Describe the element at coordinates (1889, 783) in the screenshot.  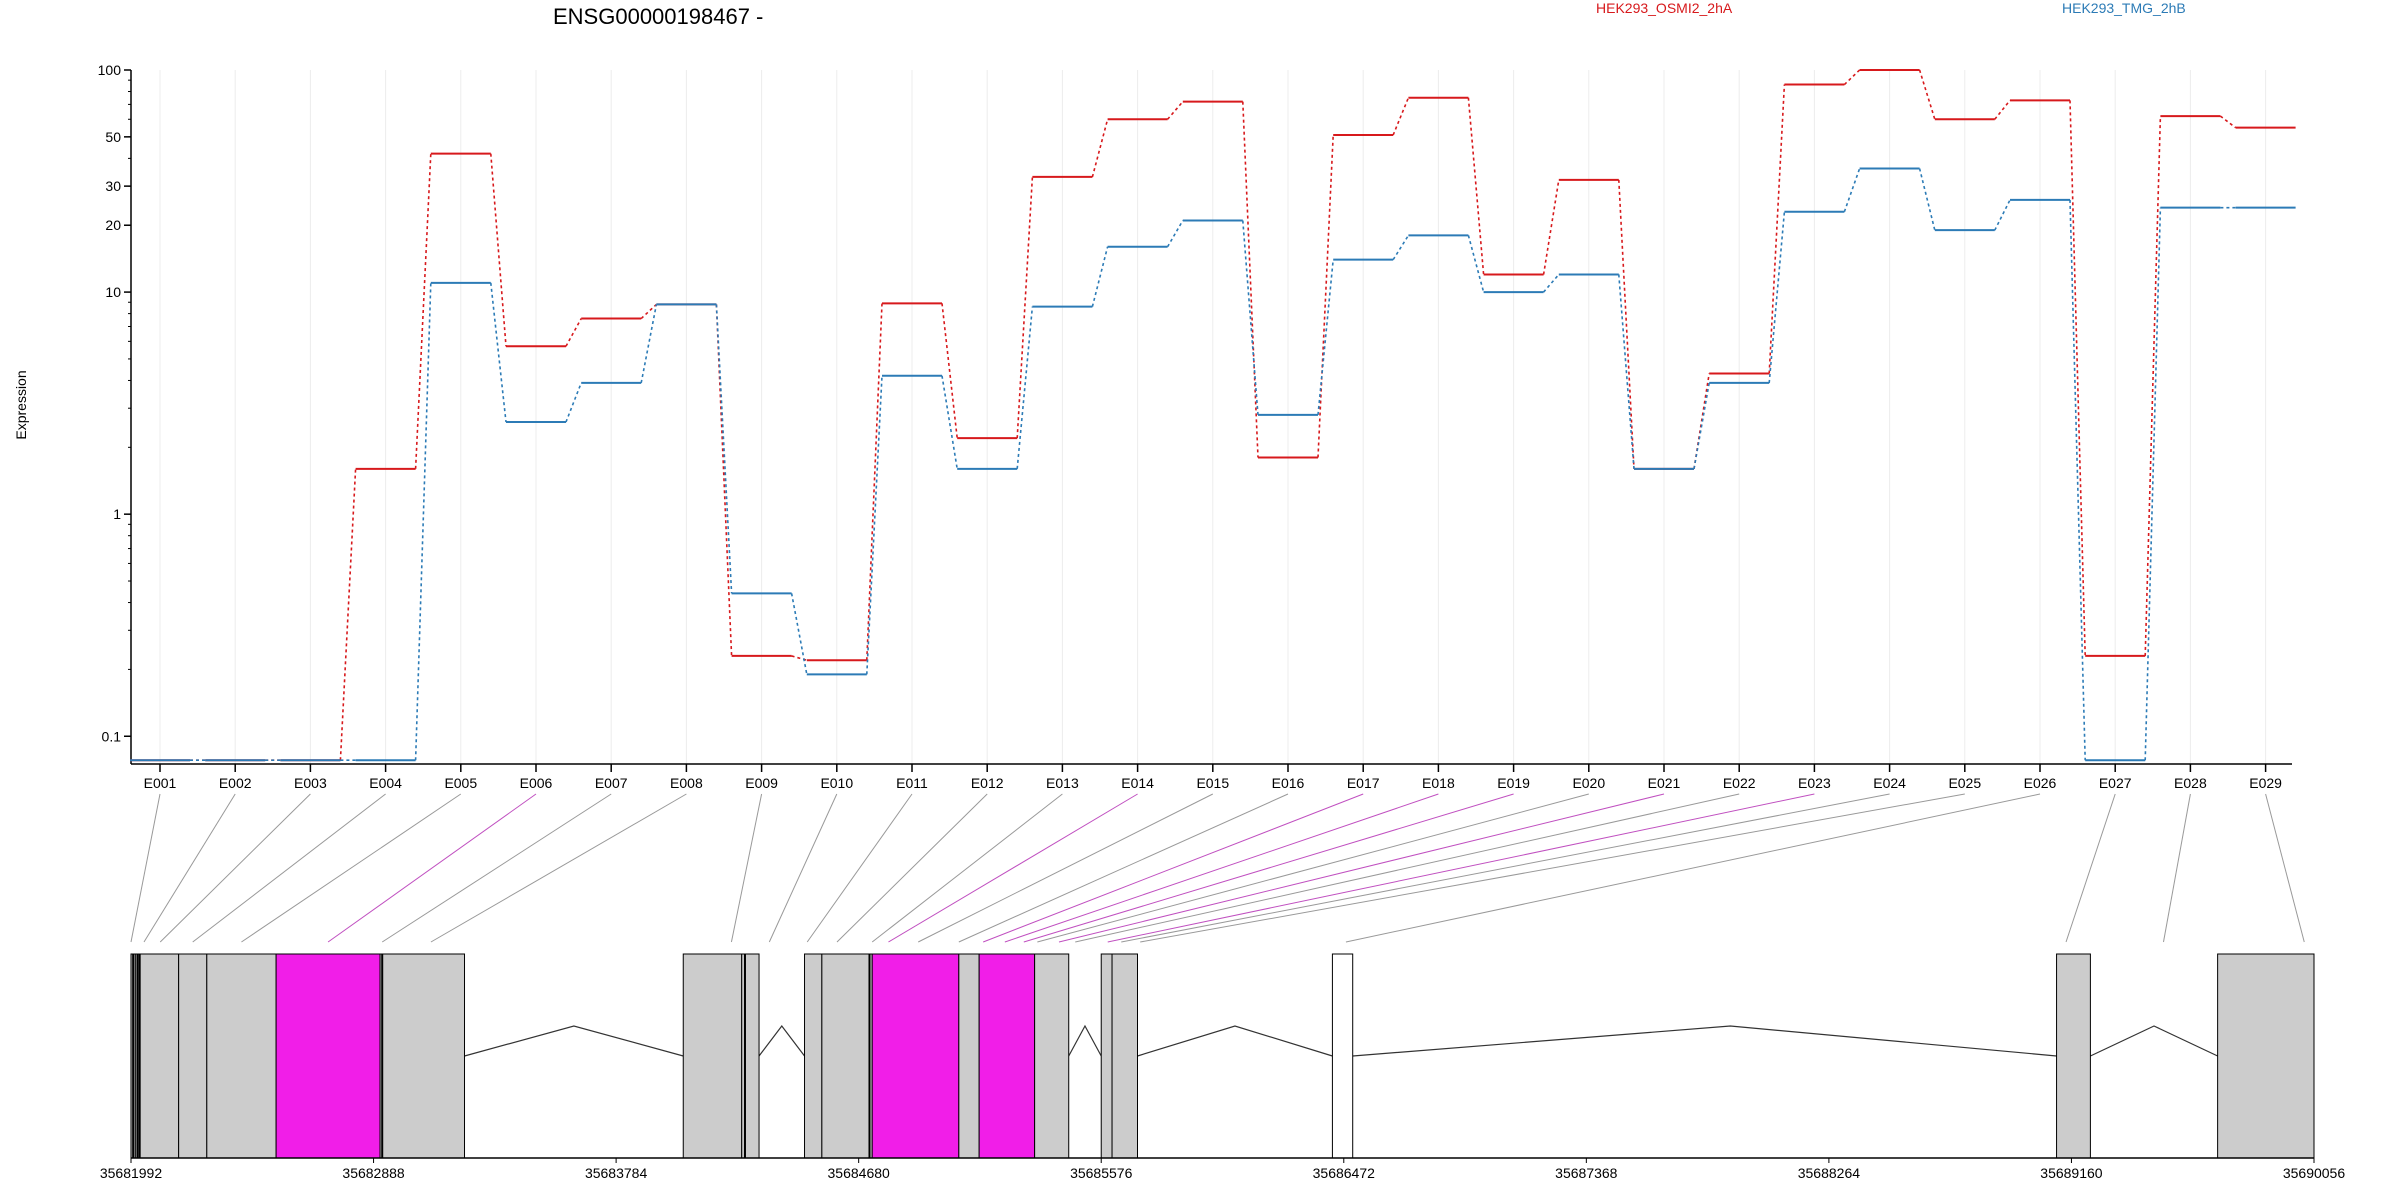
I see `x-tick-label-e024: E024` at that location.